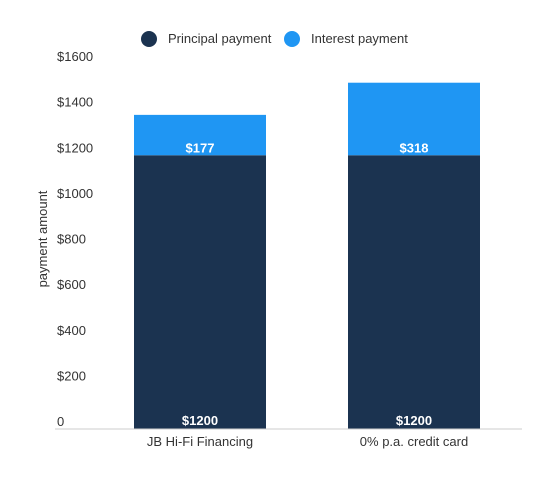 The image size is (560, 481). What do you see at coordinates (71, 284) in the screenshot?
I see `y-tick-label: $600` at bounding box center [71, 284].